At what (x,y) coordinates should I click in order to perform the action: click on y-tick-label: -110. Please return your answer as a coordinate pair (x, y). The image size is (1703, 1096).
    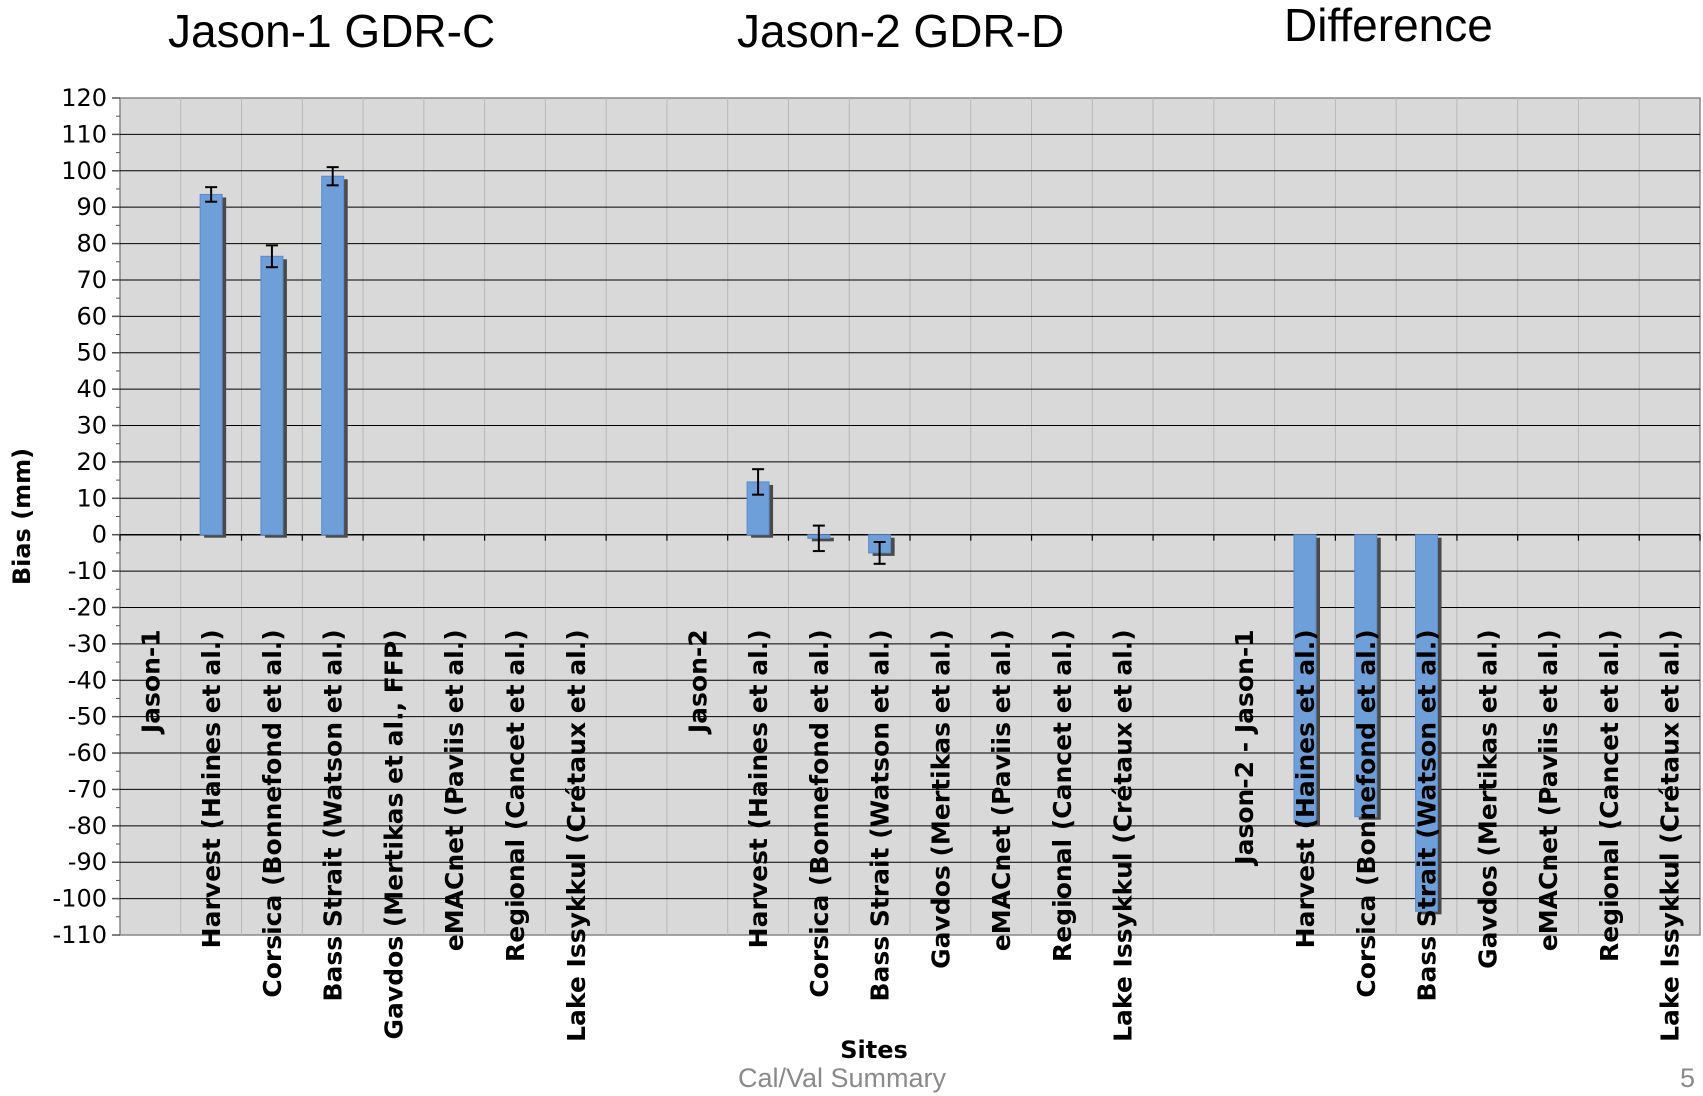
    Looking at the image, I should click on (80, 935).